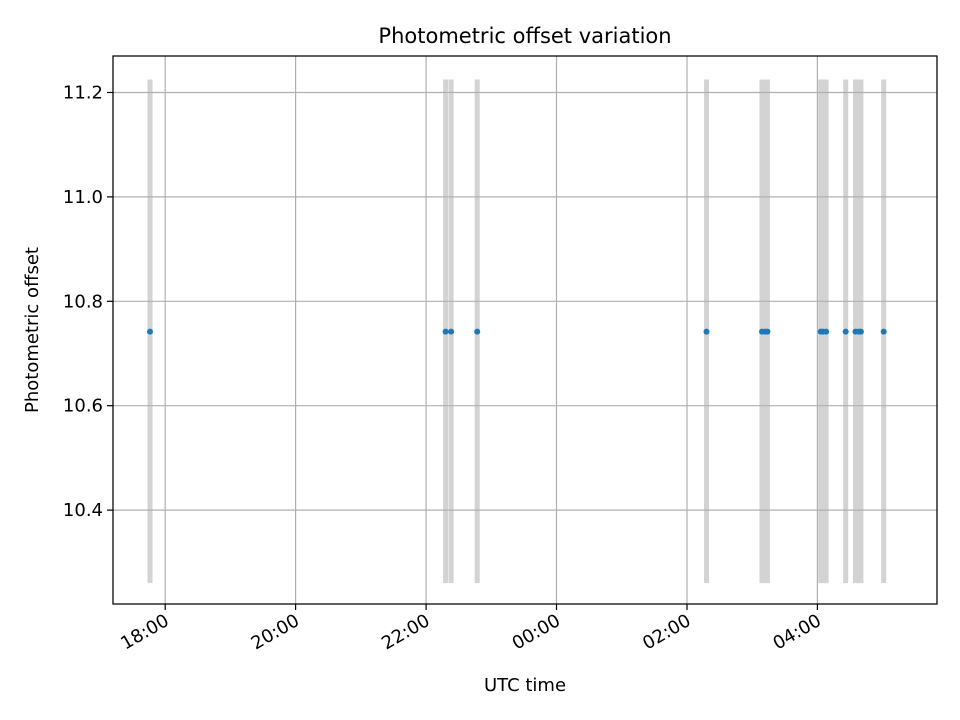 This screenshot has height=720, width=960. Describe the element at coordinates (83, 510) in the screenshot. I see `y-tick-label: 10.4` at that location.